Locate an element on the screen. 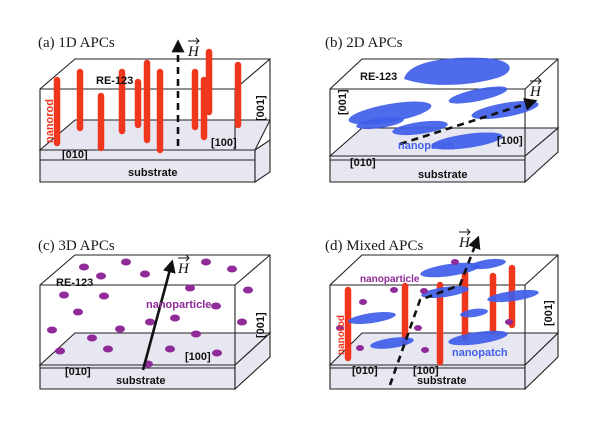 The height and width of the screenshot is (422, 594). panel-2d-apcs: (b) 2D APCs H RE-123 nanopatch [001] is located at coordinates (442, 109).